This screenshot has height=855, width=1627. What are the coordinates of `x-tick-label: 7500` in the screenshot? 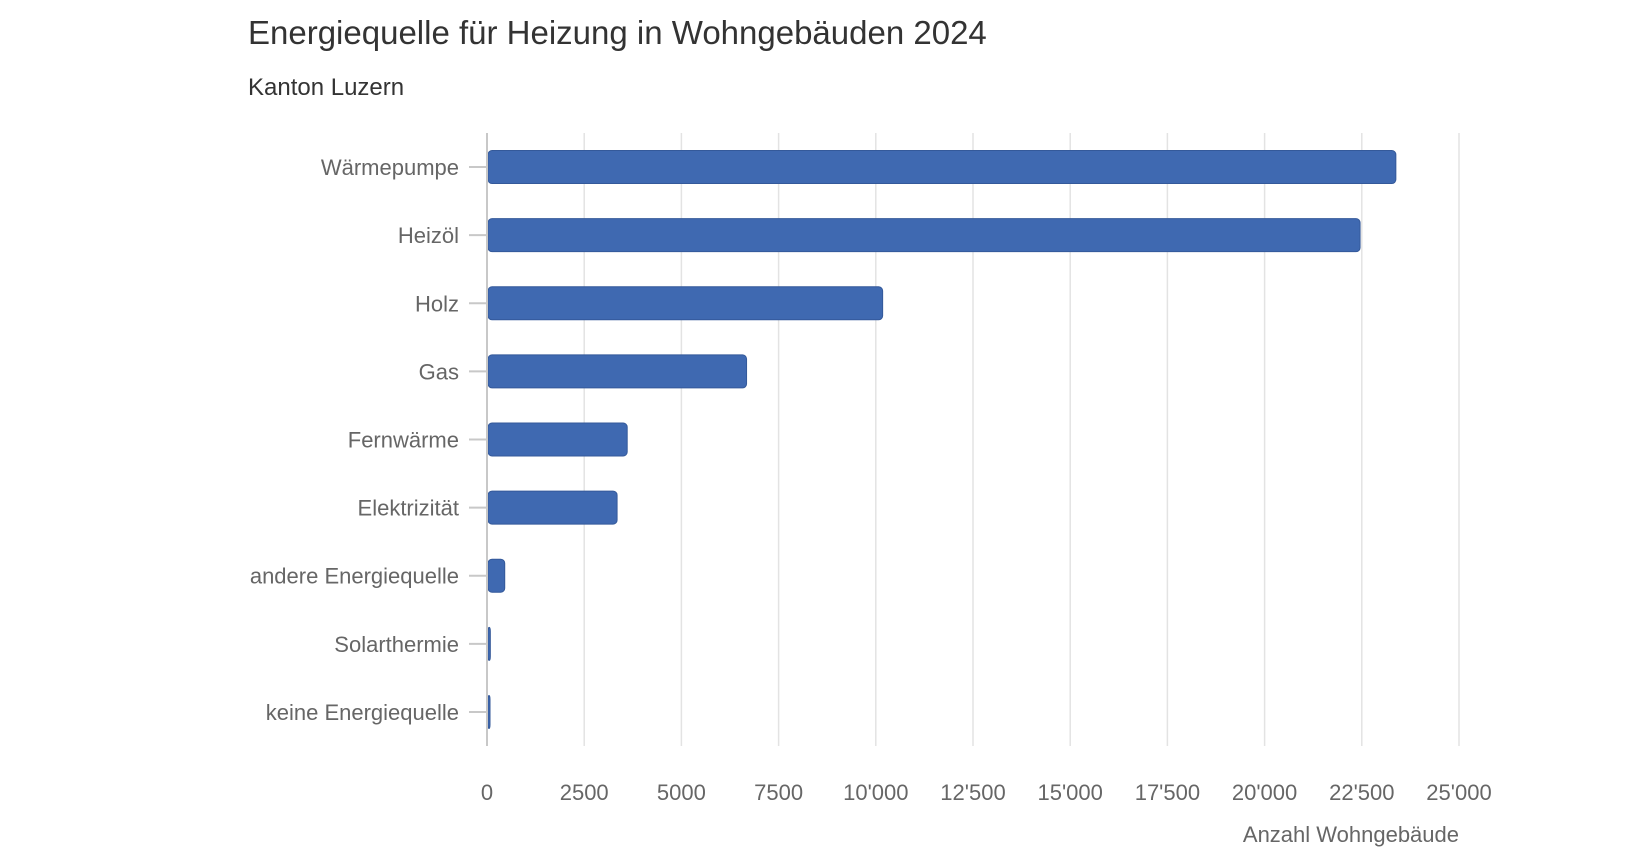 It's located at (778, 792).